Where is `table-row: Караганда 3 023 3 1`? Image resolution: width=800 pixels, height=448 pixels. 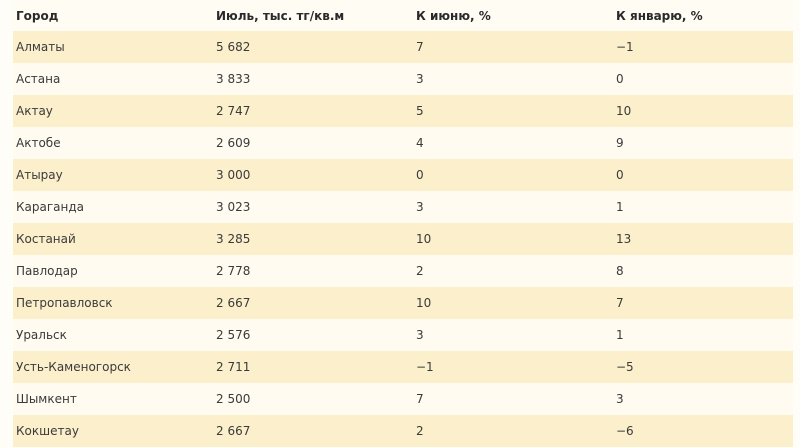
table-row: Караганда 3 023 3 1 is located at coordinates (403, 207).